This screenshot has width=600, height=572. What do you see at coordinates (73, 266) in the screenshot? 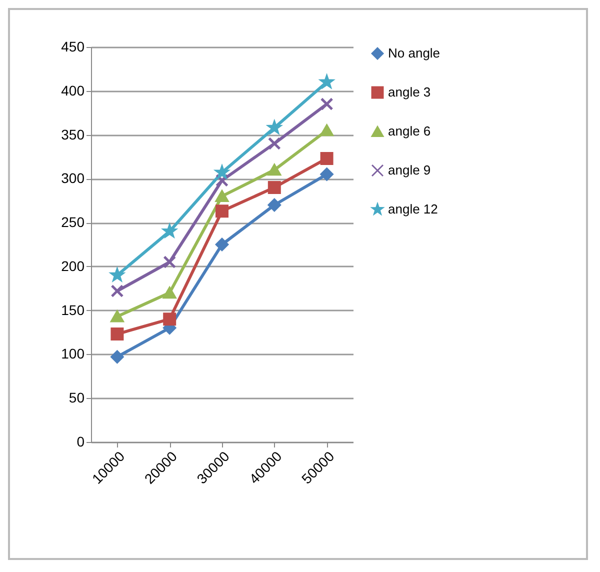
I see `y-tick-label: 200` at bounding box center [73, 266].